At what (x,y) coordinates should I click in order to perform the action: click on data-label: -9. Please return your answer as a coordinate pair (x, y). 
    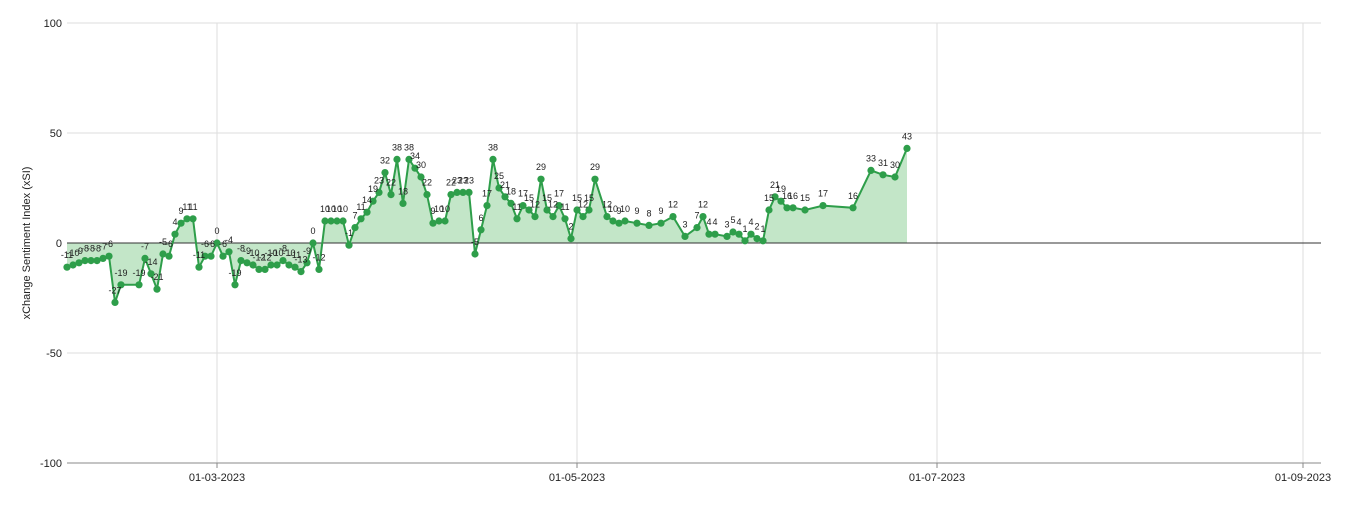
    Looking at the image, I should click on (307, 251).